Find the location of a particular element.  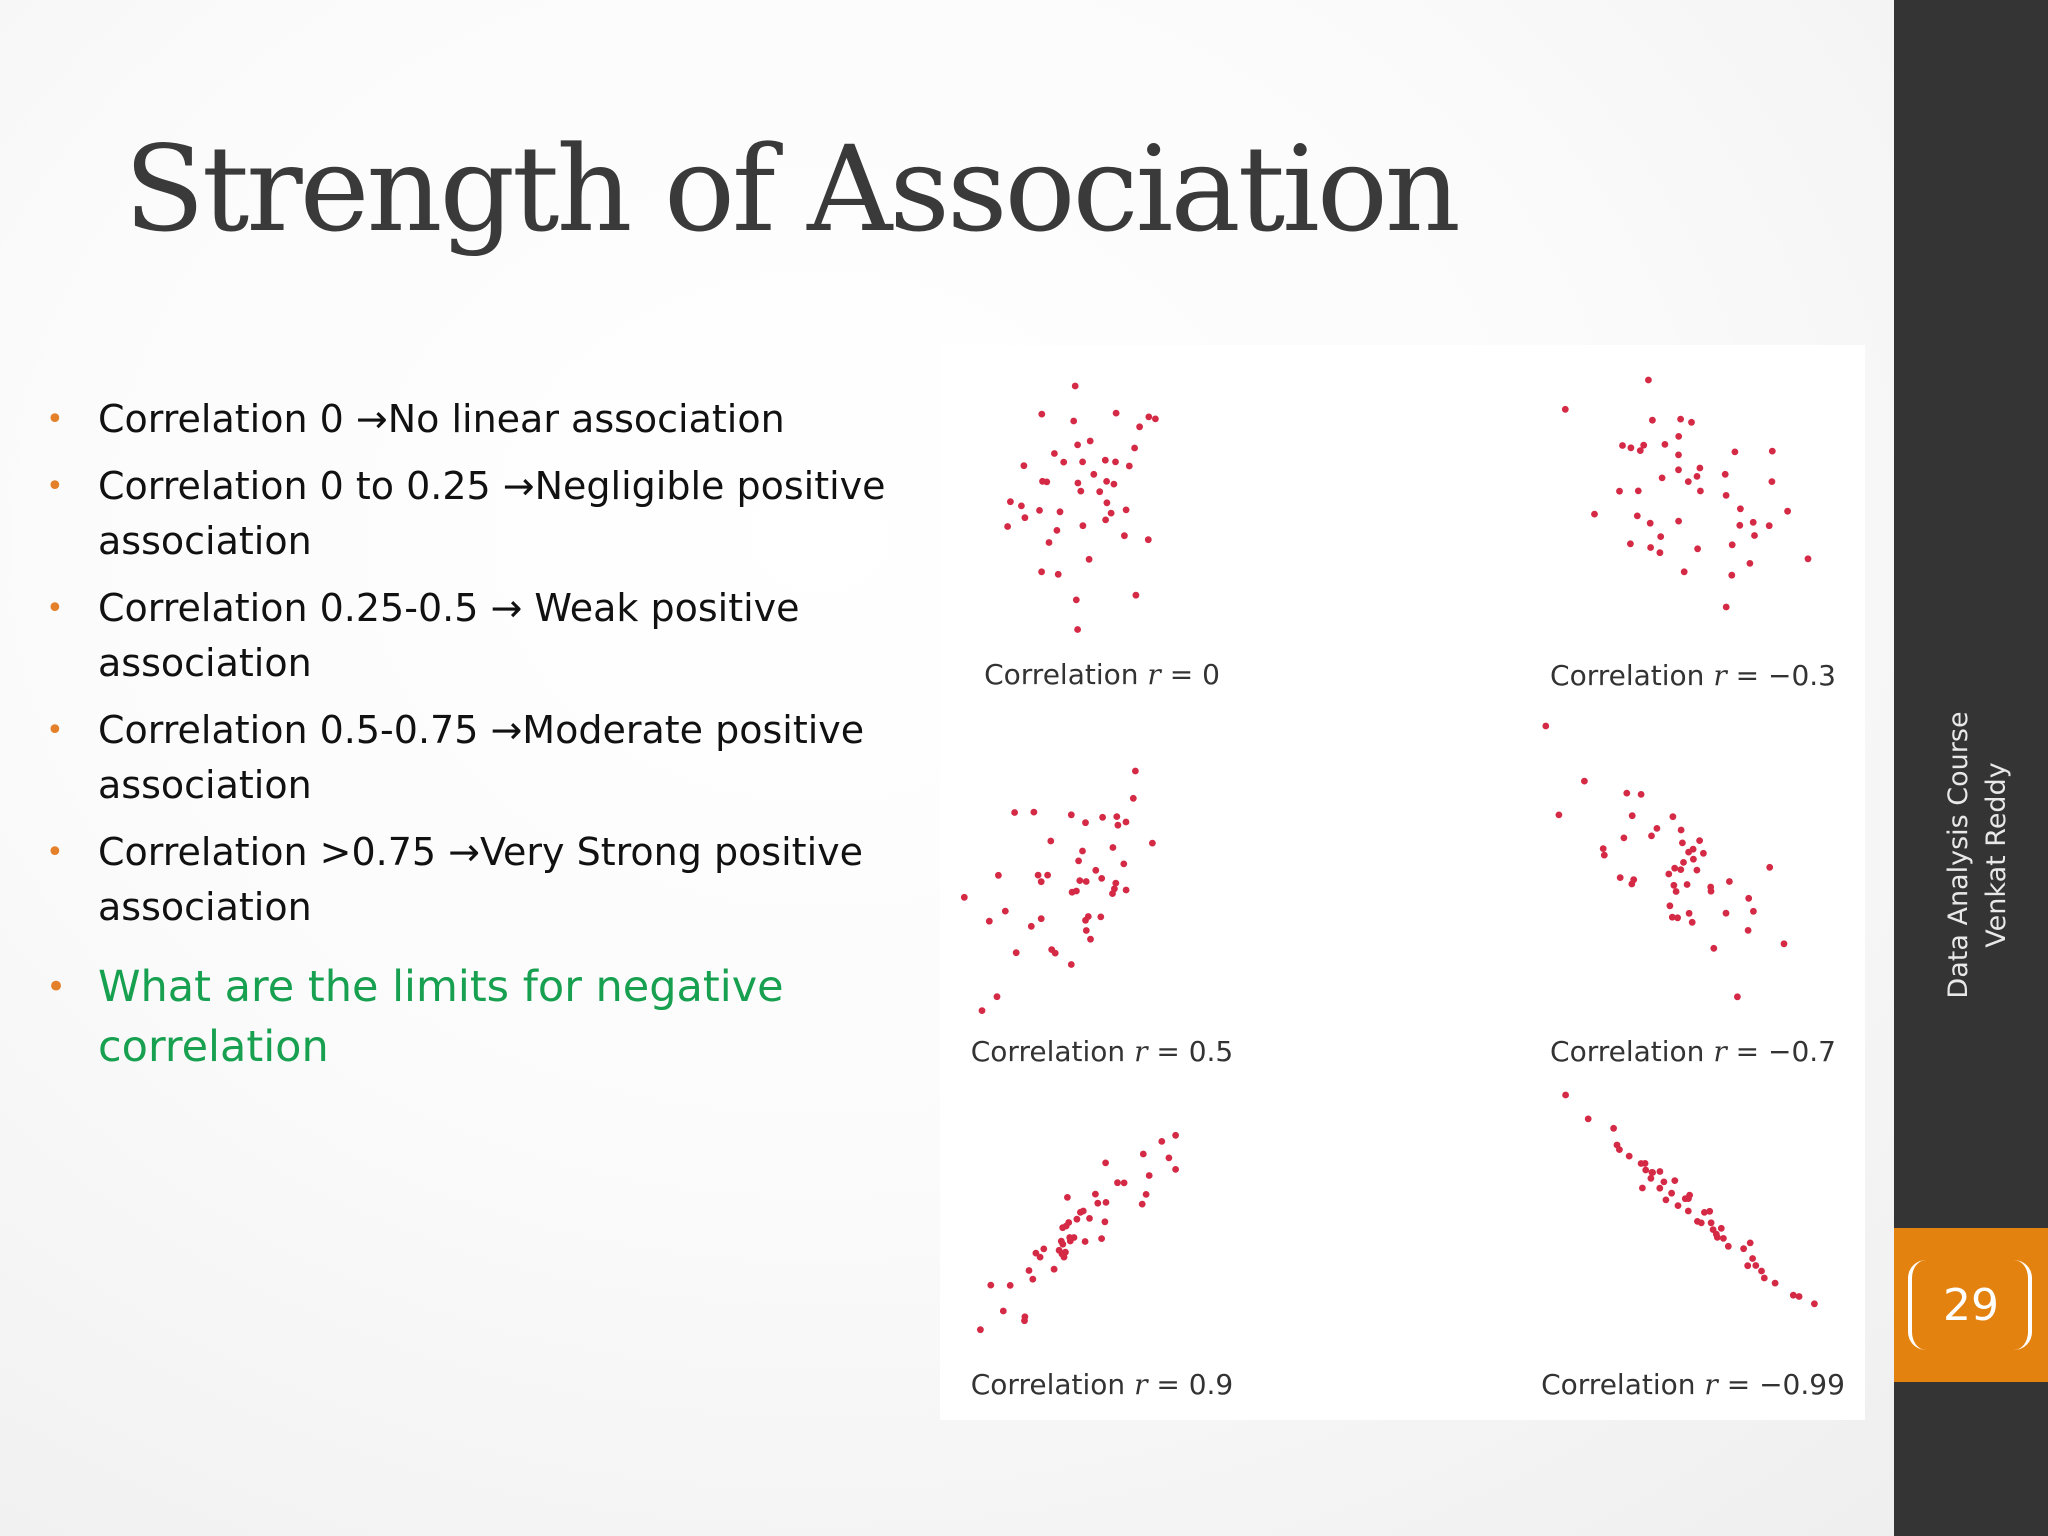

page-number: 29 is located at coordinates (1971, 1305).